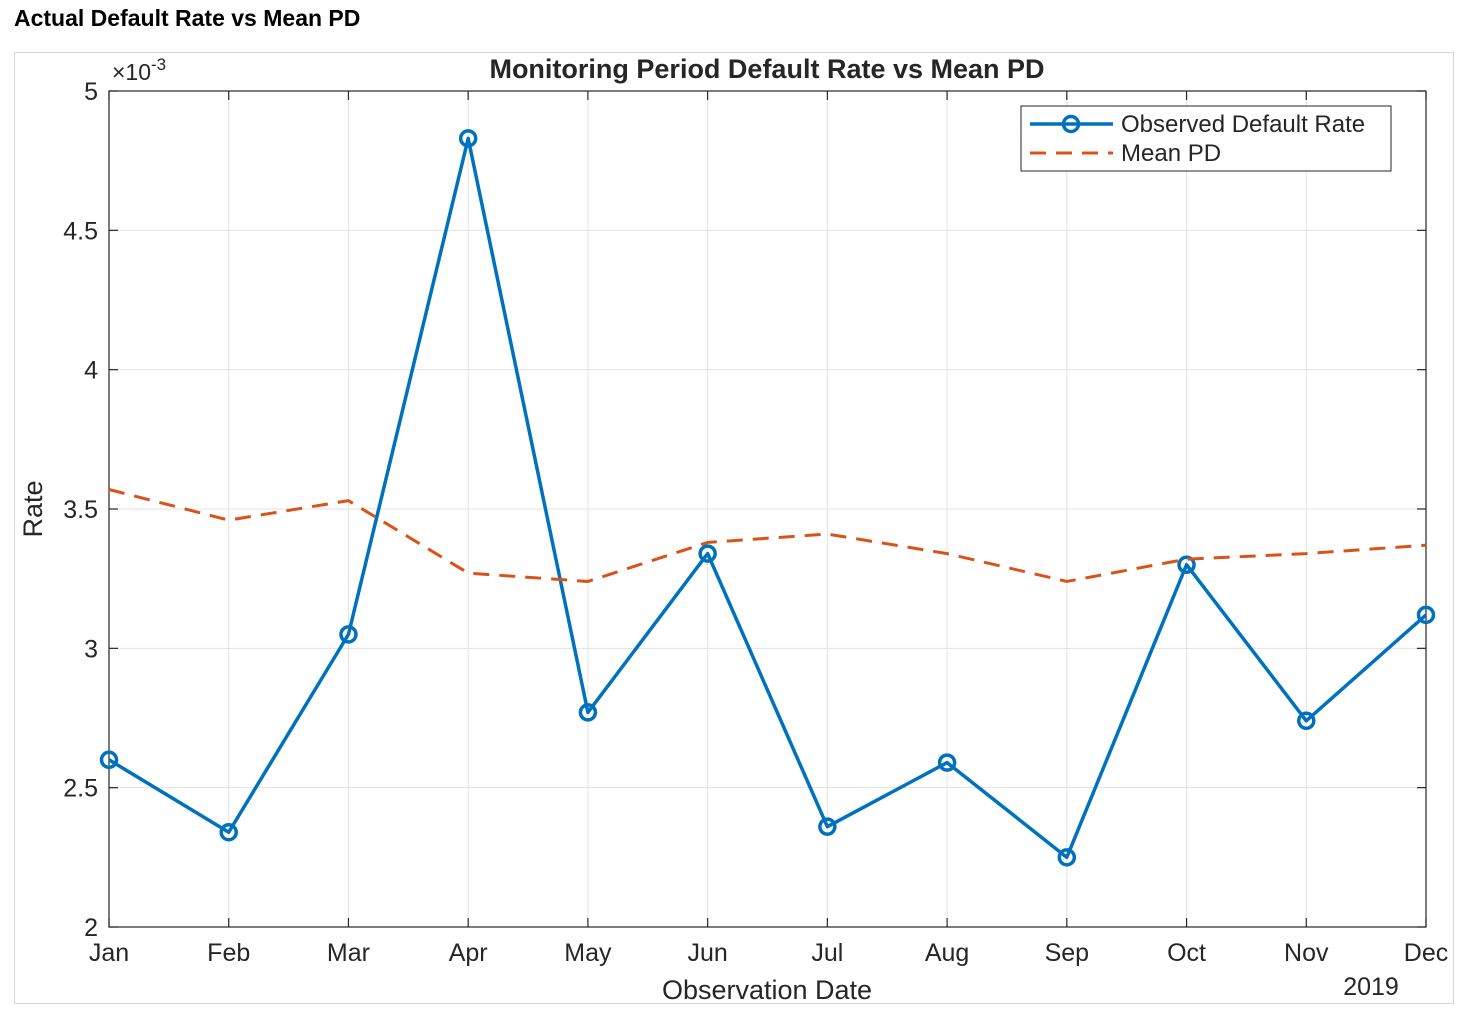  I want to click on x-axis-year-label: 2019, so click(1371, 987).